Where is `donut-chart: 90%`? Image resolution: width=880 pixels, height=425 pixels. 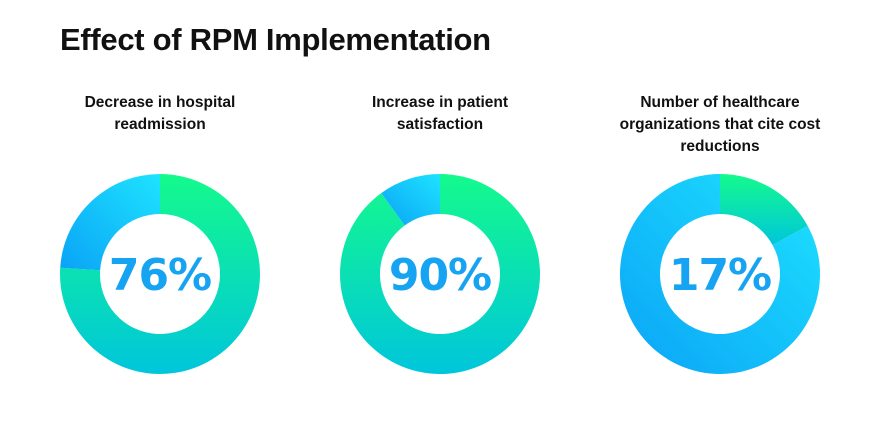 donut-chart: 90% is located at coordinates (440, 274).